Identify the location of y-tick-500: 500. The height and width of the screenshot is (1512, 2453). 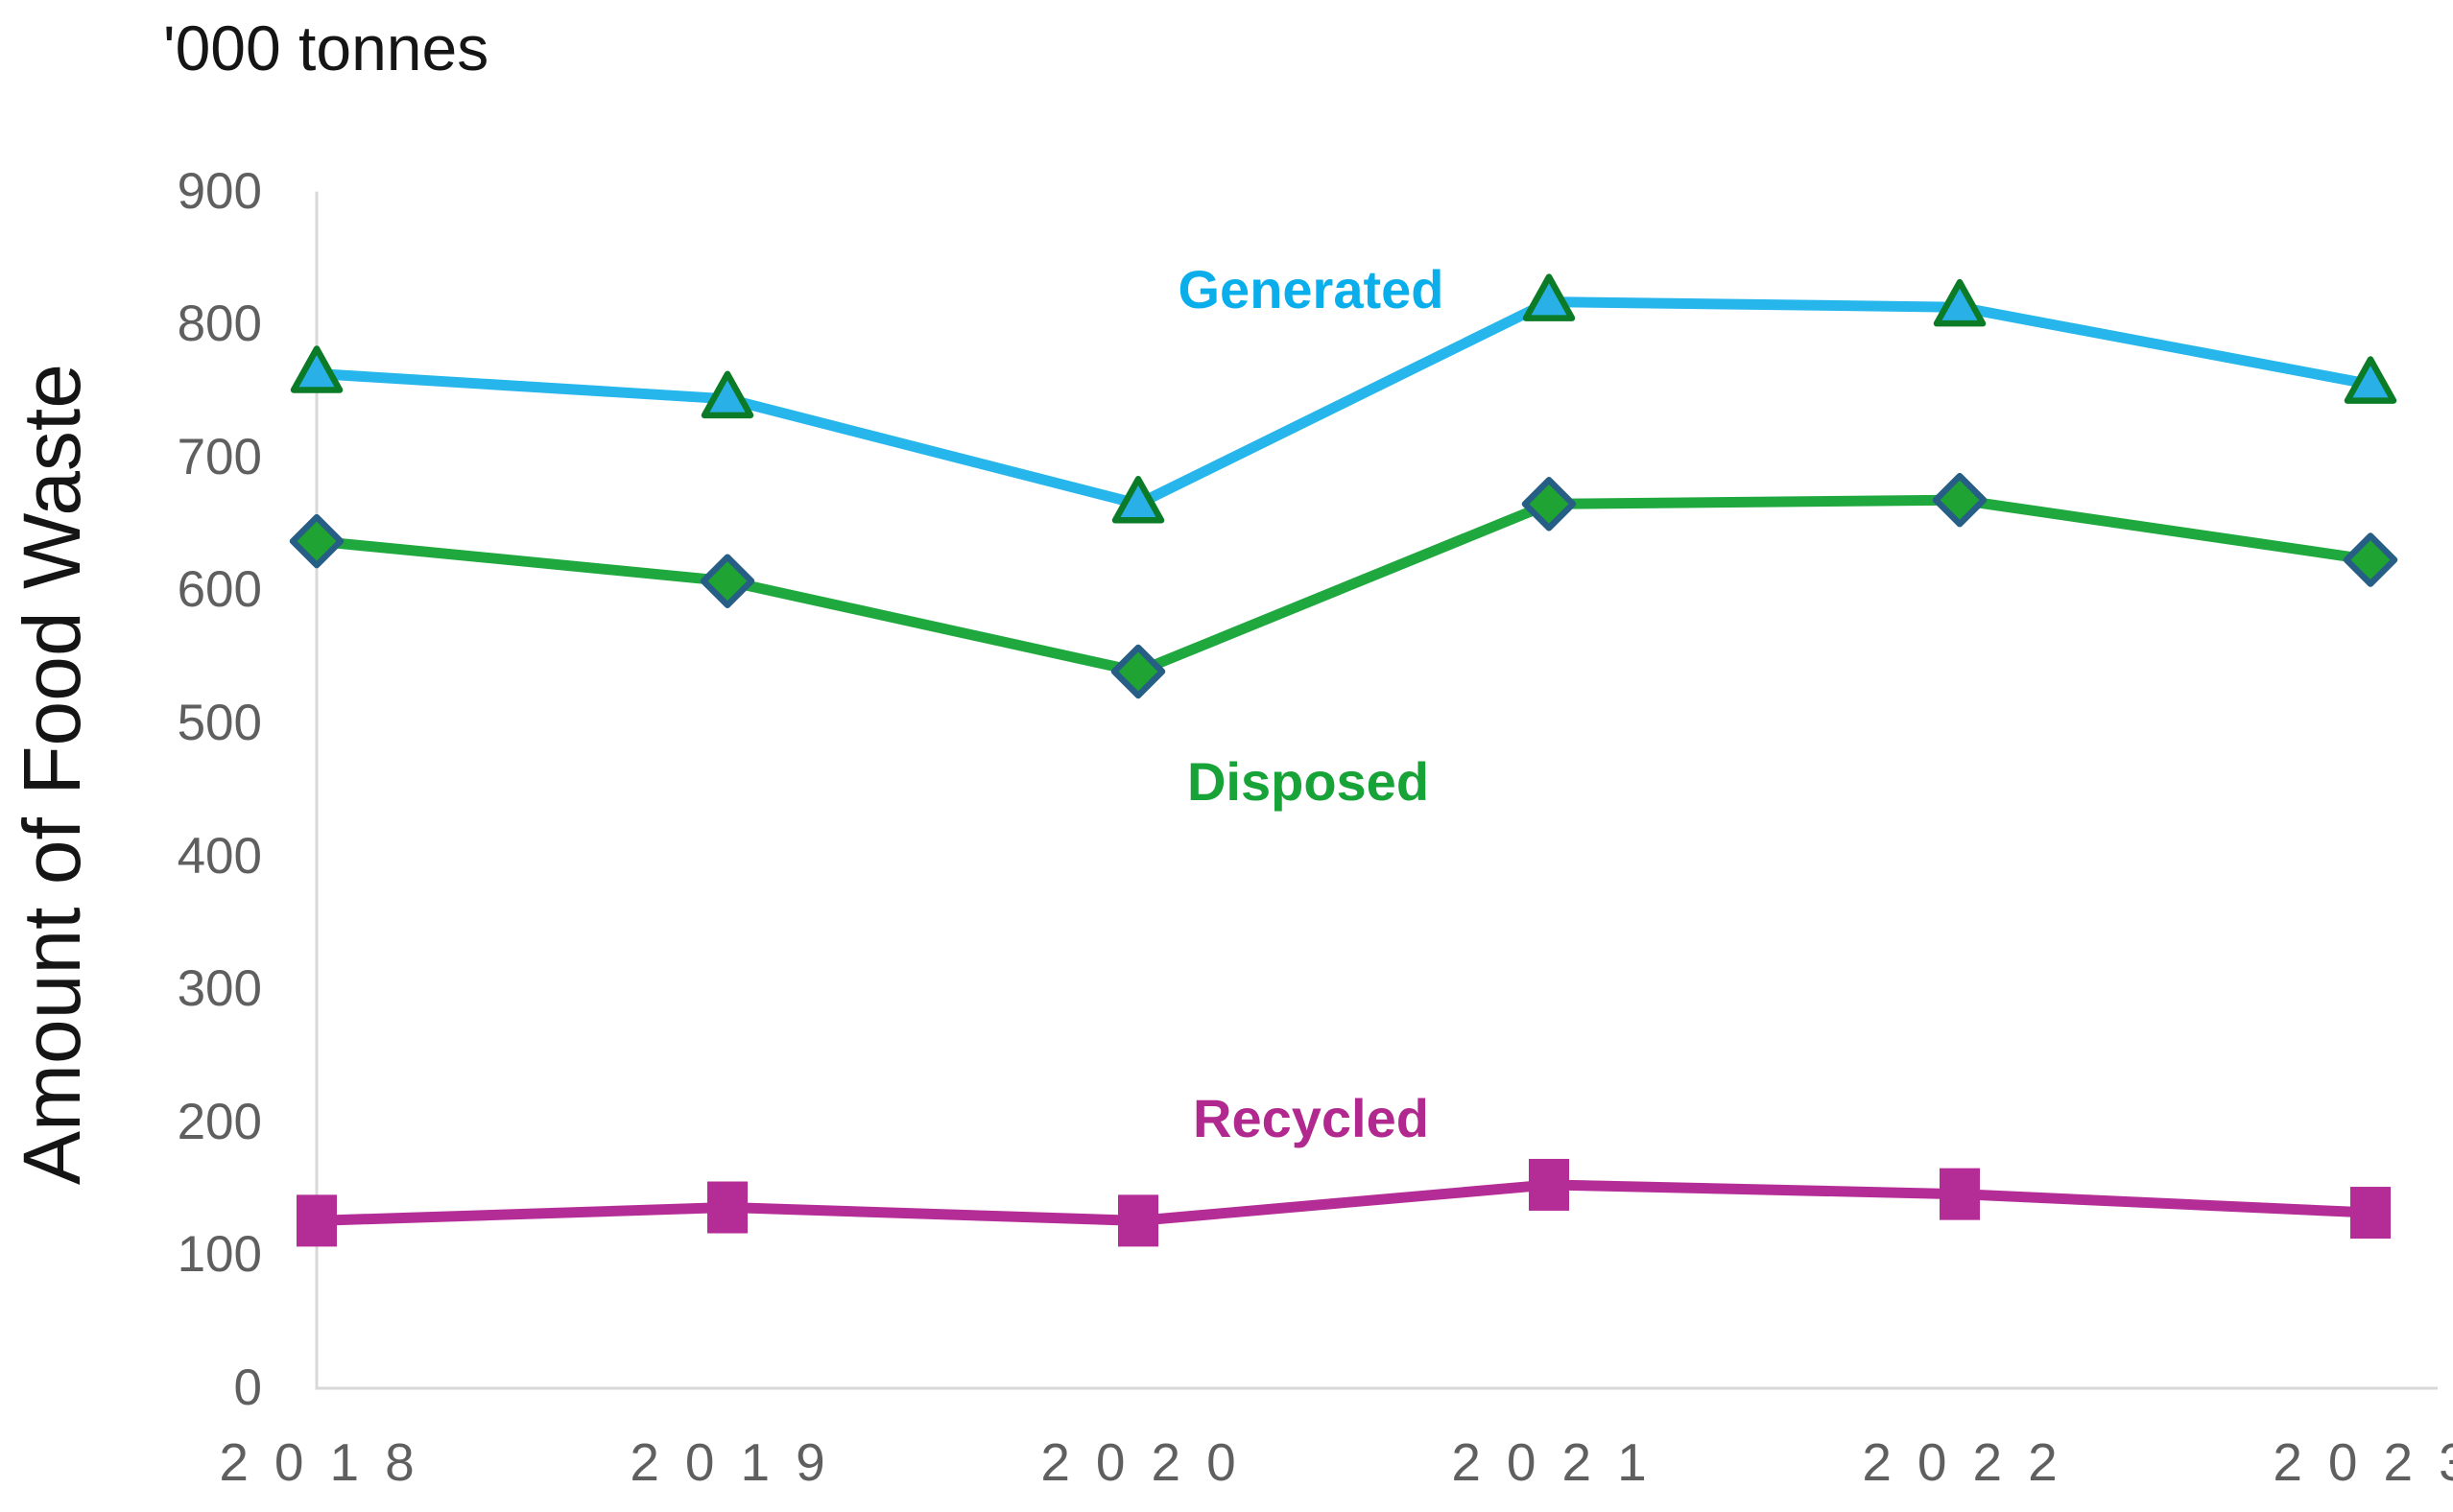
(219, 723).